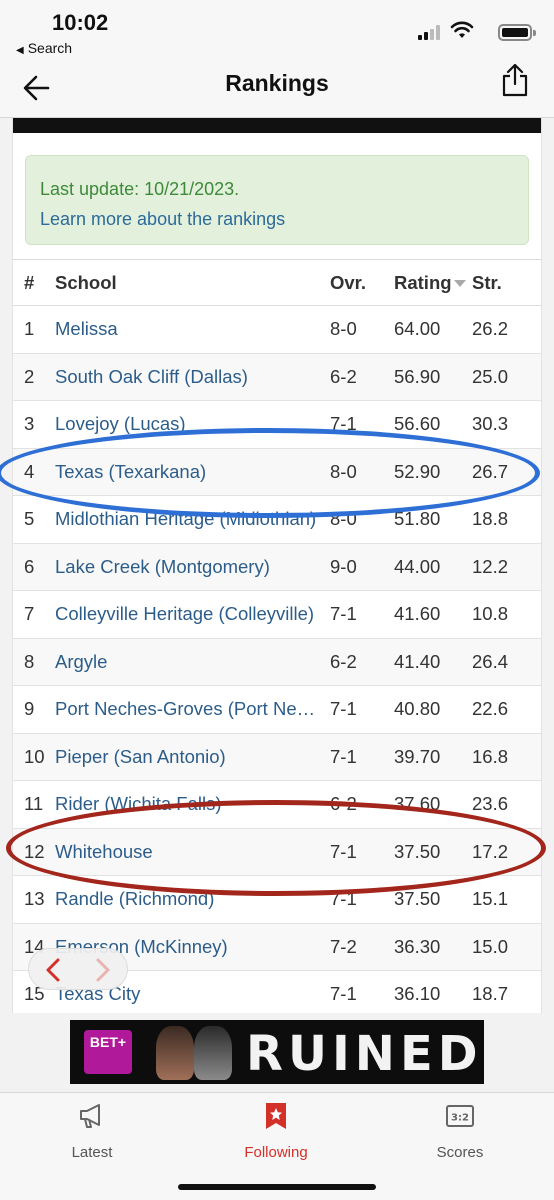 The width and height of the screenshot is (554, 1200). I want to click on school-link: South Oak Cliff (Dallas), so click(192, 377).